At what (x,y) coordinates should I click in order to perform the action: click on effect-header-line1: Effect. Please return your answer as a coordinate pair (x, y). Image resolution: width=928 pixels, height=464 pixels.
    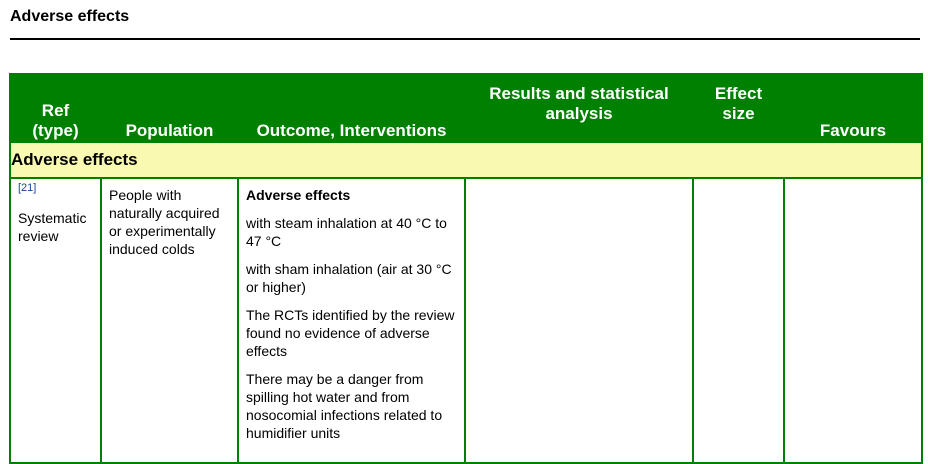
    Looking at the image, I should click on (738, 93).